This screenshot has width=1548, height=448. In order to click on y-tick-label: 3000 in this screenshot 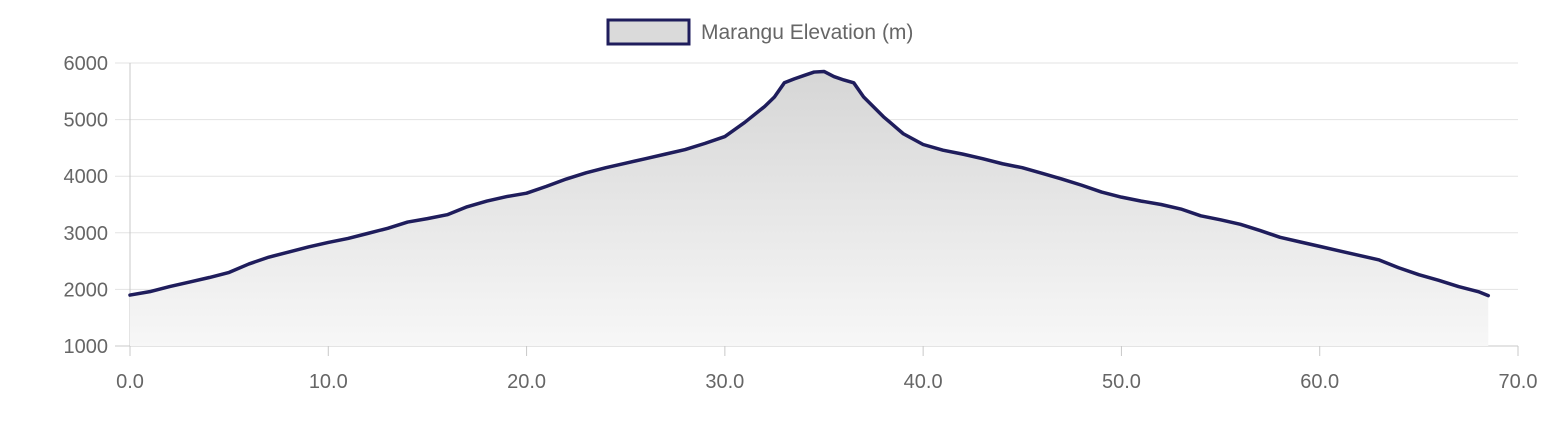, I will do `click(86, 234)`.